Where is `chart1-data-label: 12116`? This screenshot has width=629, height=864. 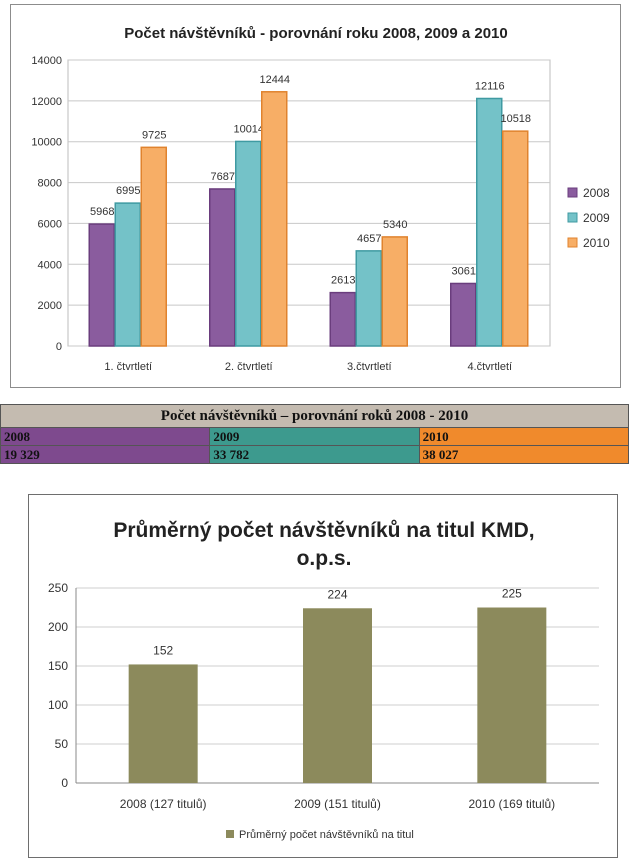
chart1-data-label: 12116 is located at coordinates (490, 86).